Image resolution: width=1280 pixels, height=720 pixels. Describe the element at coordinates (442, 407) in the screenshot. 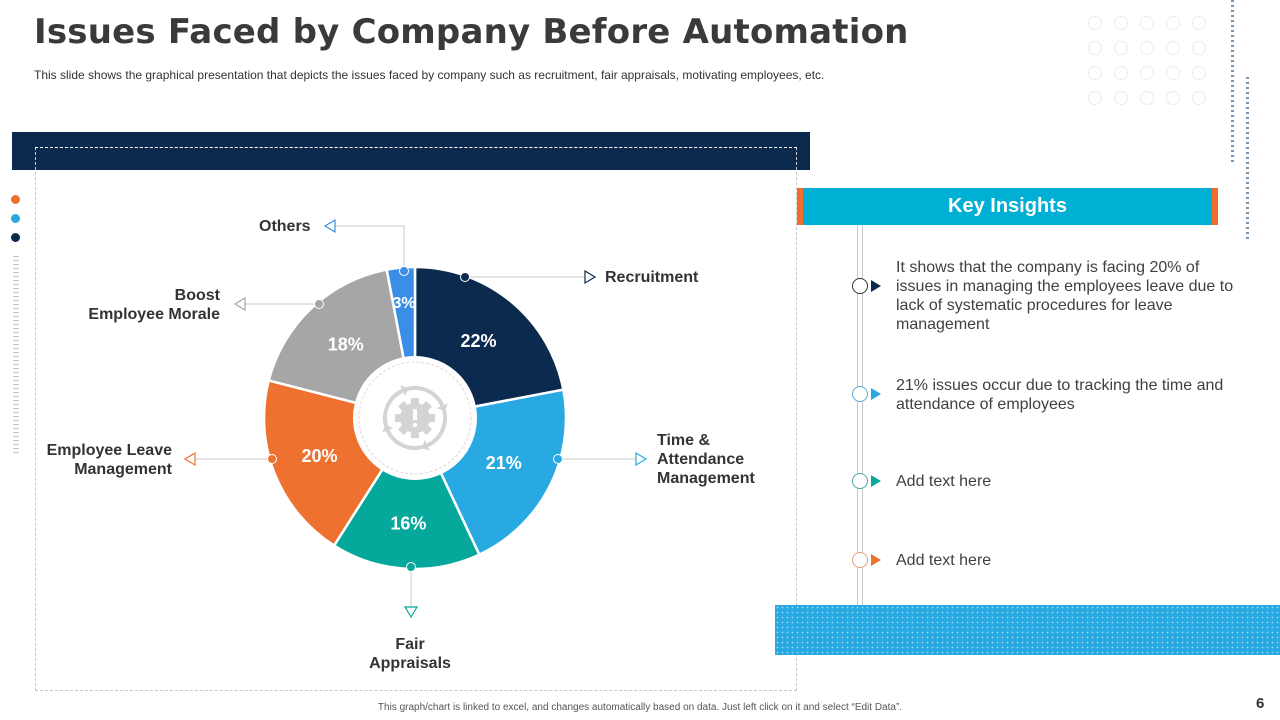

I see `cycle-arrowhead-icon` at that location.